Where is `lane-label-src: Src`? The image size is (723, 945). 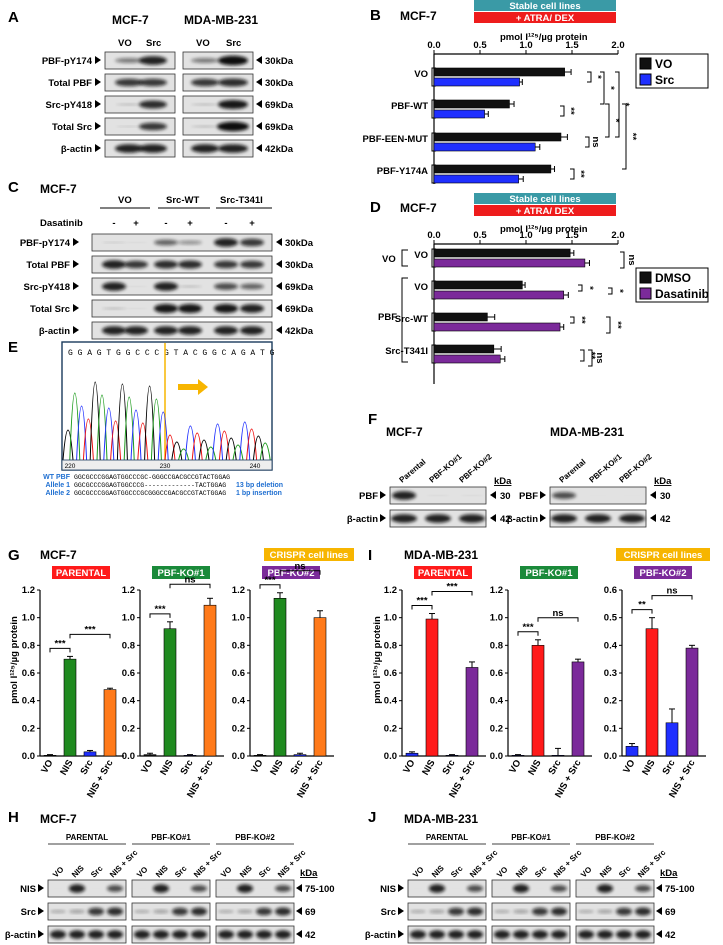 lane-label-src: Src is located at coordinates (233, 43).